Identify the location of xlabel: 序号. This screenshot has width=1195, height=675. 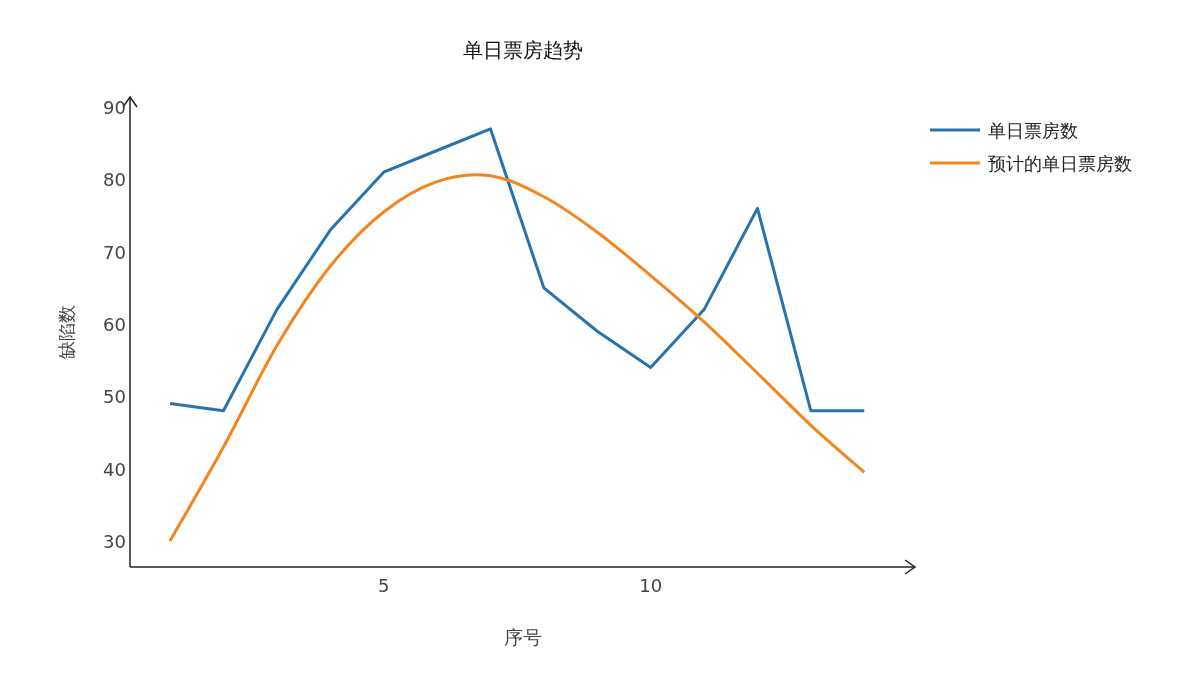
(522, 637).